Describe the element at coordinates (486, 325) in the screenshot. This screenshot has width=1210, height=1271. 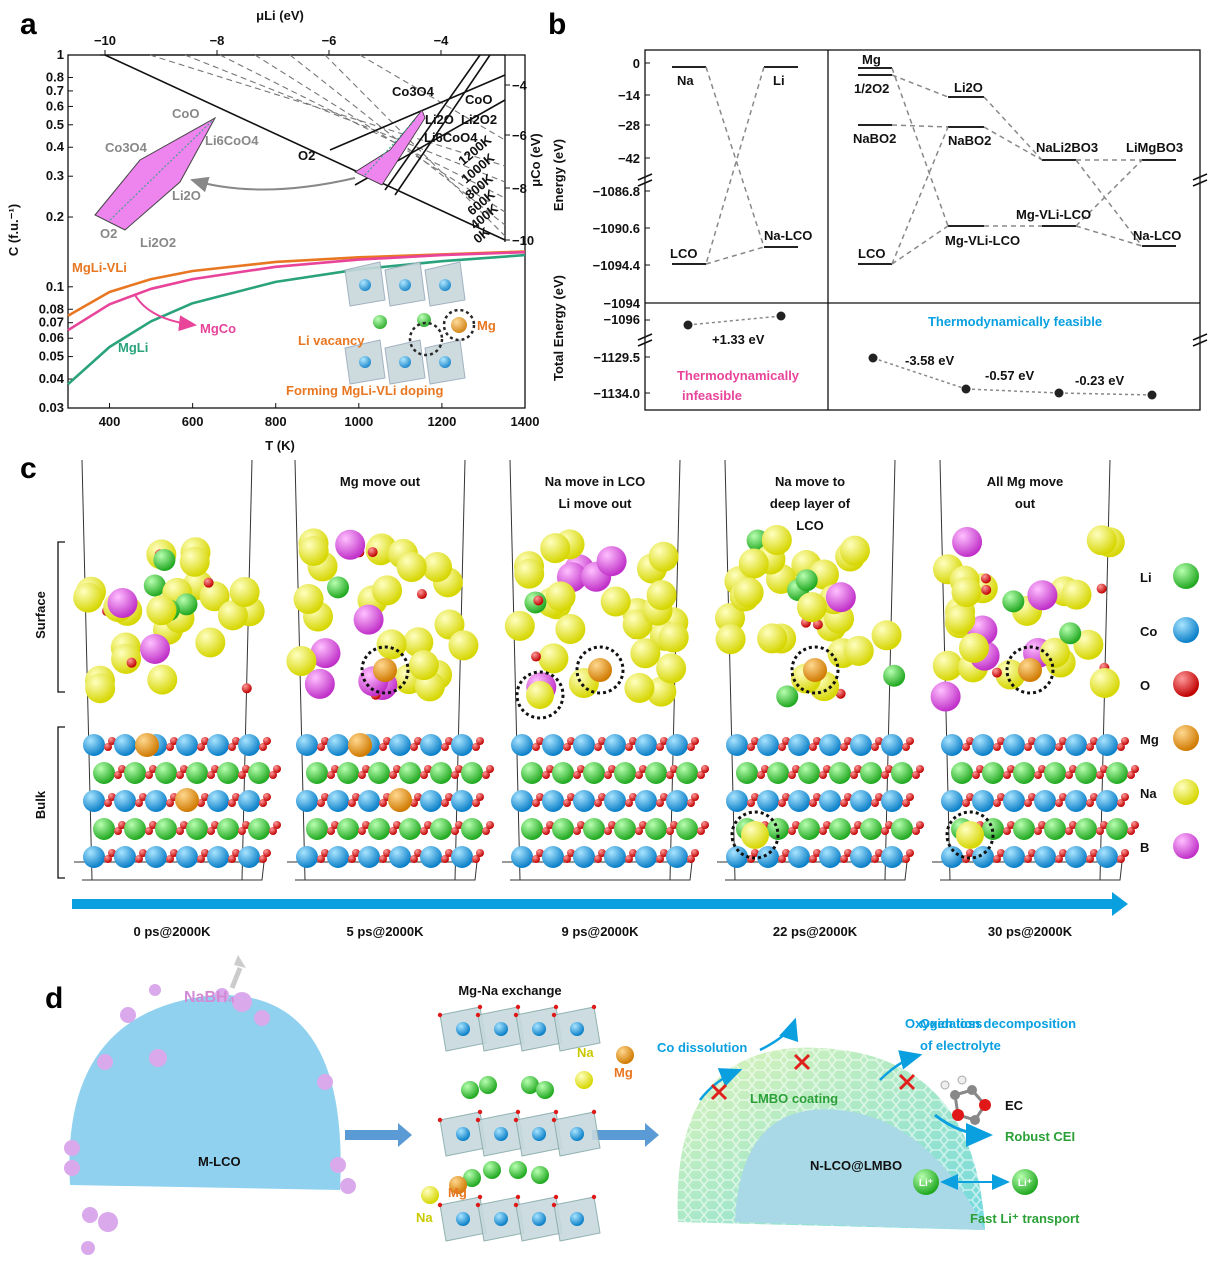
I see `mg-label: Mg` at that location.